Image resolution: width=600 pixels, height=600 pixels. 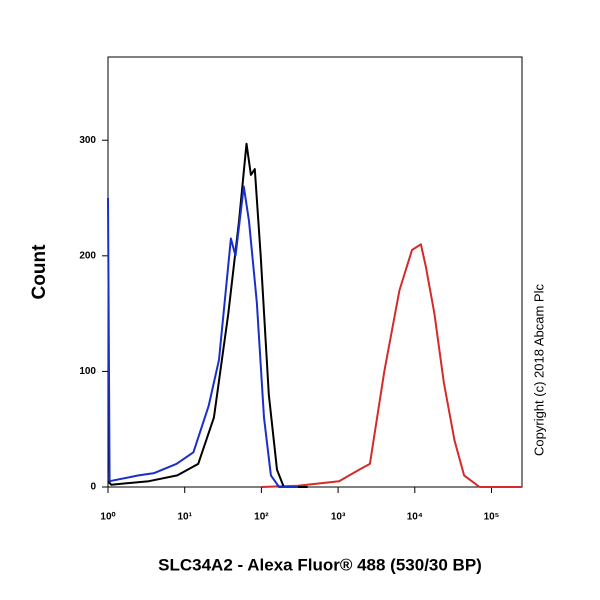 What do you see at coordinates (107, 517) in the screenshot?
I see `x-tick-label: 10⁰` at bounding box center [107, 517].